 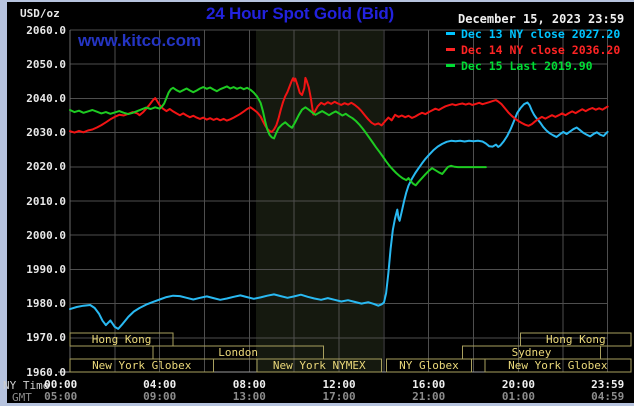 I want to click on y-tick-label: 2060.0, so click(x=46, y=30).